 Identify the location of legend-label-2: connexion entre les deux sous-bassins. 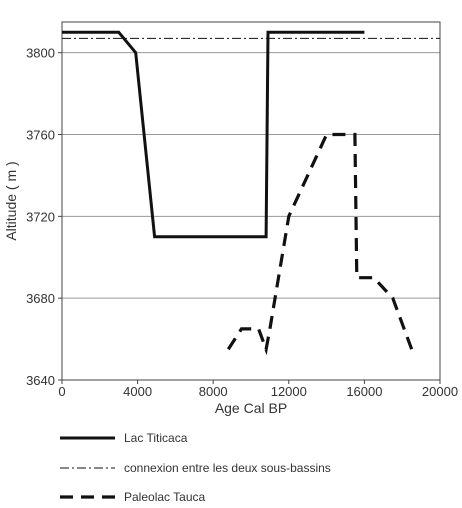
(227, 468).